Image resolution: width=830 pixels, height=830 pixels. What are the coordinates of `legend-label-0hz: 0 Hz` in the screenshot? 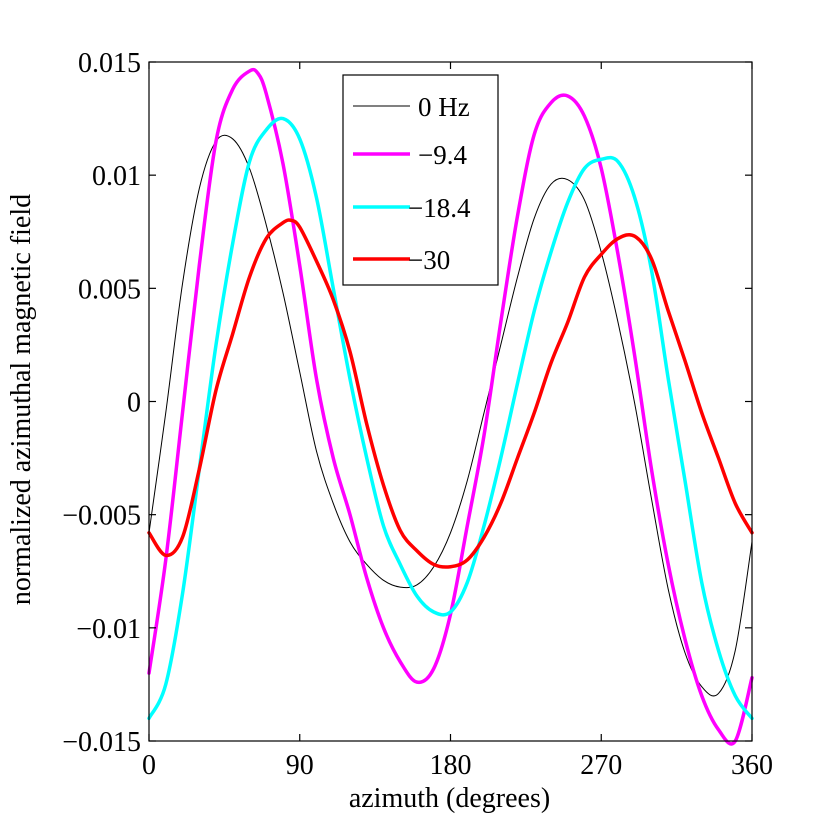 It's located at (444, 107).